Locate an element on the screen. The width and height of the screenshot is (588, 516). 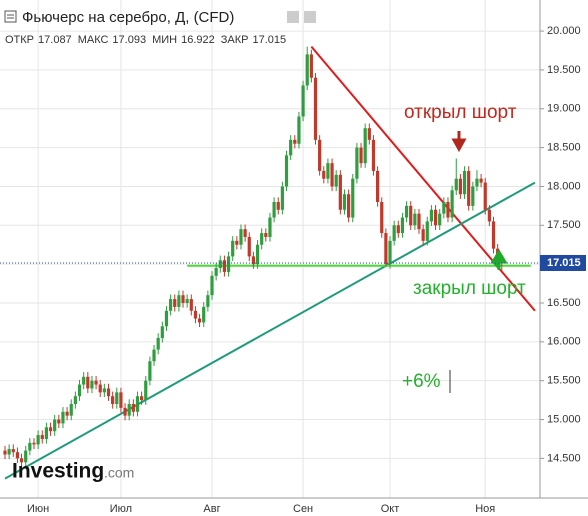
x-tick-label: Авг is located at coordinates (211, 509).